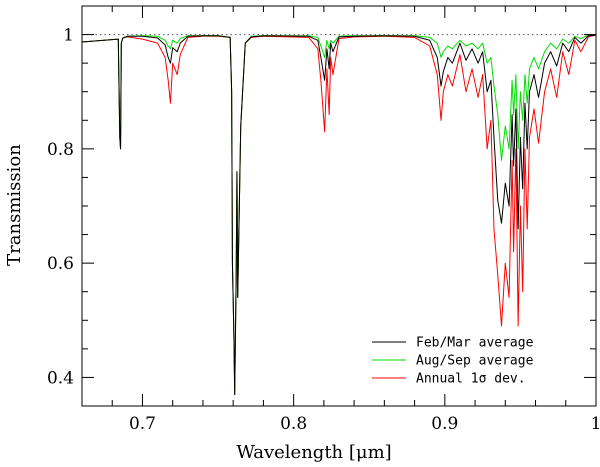  I want to click on y-tick-label: 0.4, so click(60, 378).